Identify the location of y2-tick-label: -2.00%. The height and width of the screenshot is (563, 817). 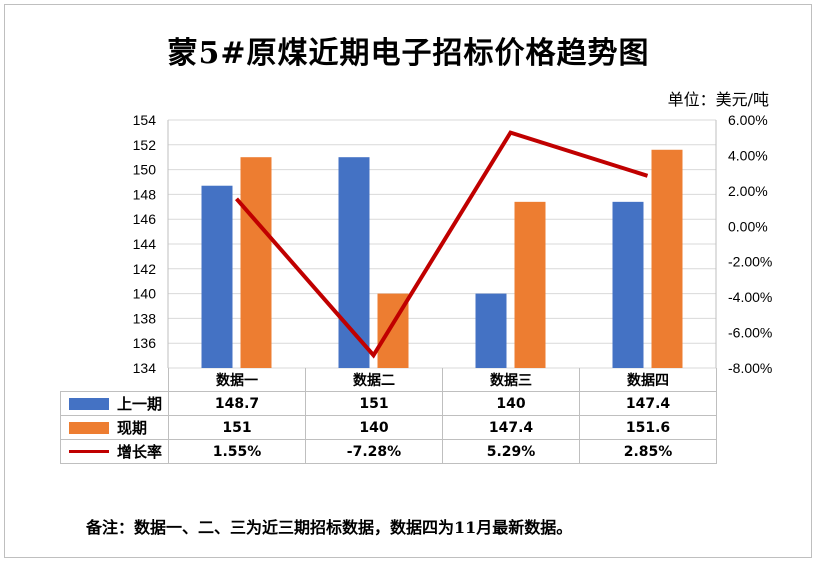
(750, 262).